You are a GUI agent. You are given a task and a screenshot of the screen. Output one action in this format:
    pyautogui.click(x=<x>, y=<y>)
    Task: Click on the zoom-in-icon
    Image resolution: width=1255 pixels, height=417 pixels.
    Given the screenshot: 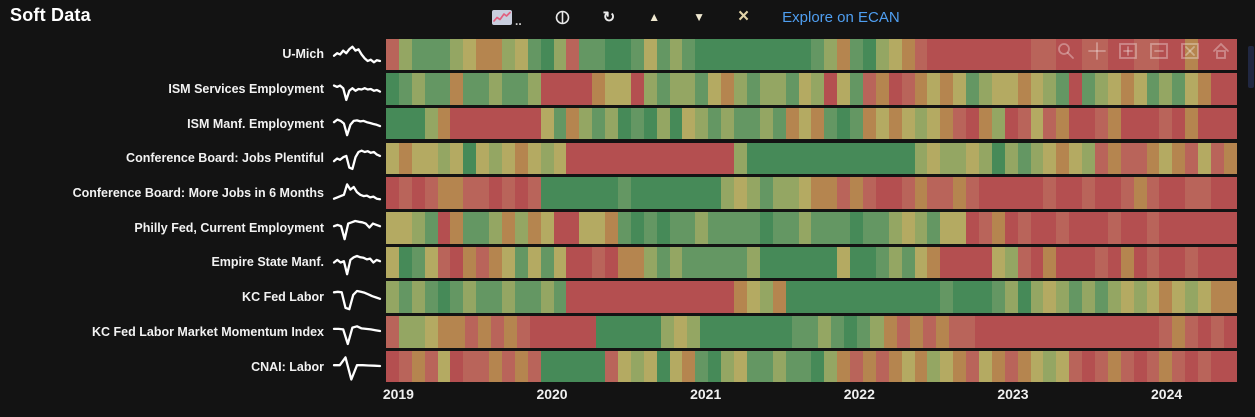 What is the action you would take?
    pyautogui.click(x=1128, y=51)
    